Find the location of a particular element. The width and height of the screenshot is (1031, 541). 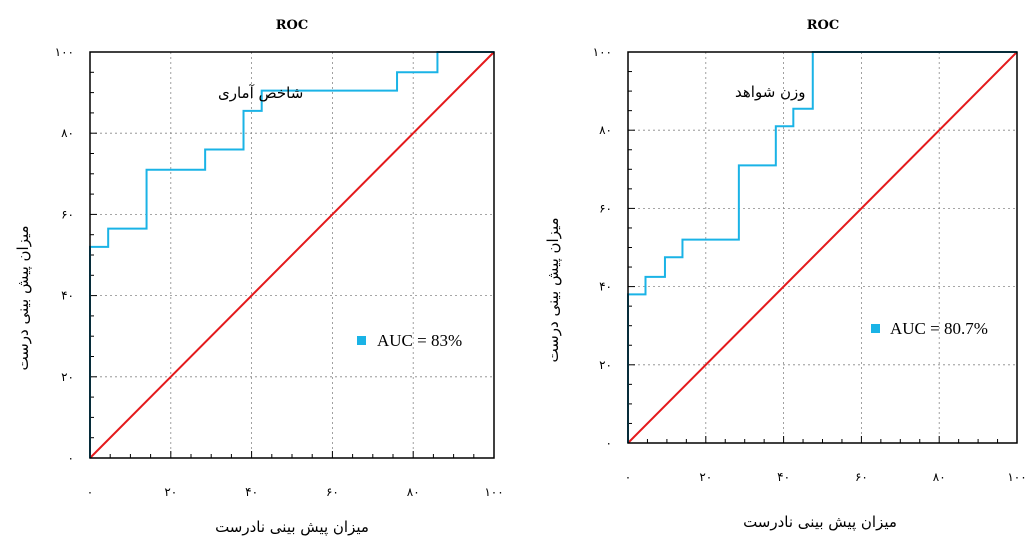

x-axis-label-right: میزان پیش بینی نادرست is located at coordinates (820, 522).